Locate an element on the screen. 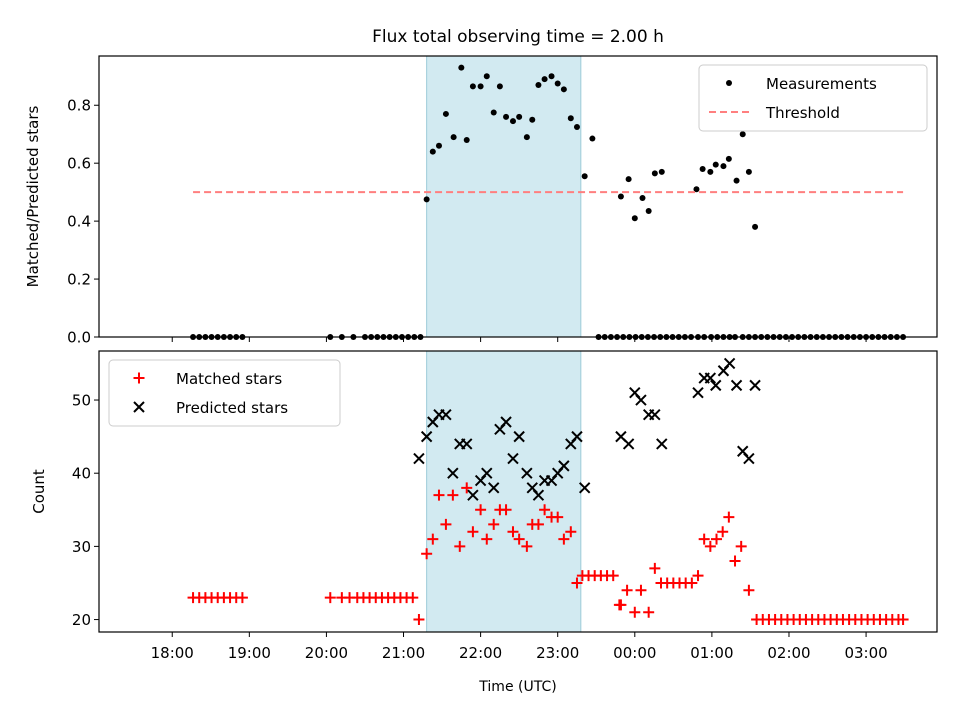 This screenshot has width=960, height=720. y-tick-label: 0.8 is located at coordinates (79, 106).